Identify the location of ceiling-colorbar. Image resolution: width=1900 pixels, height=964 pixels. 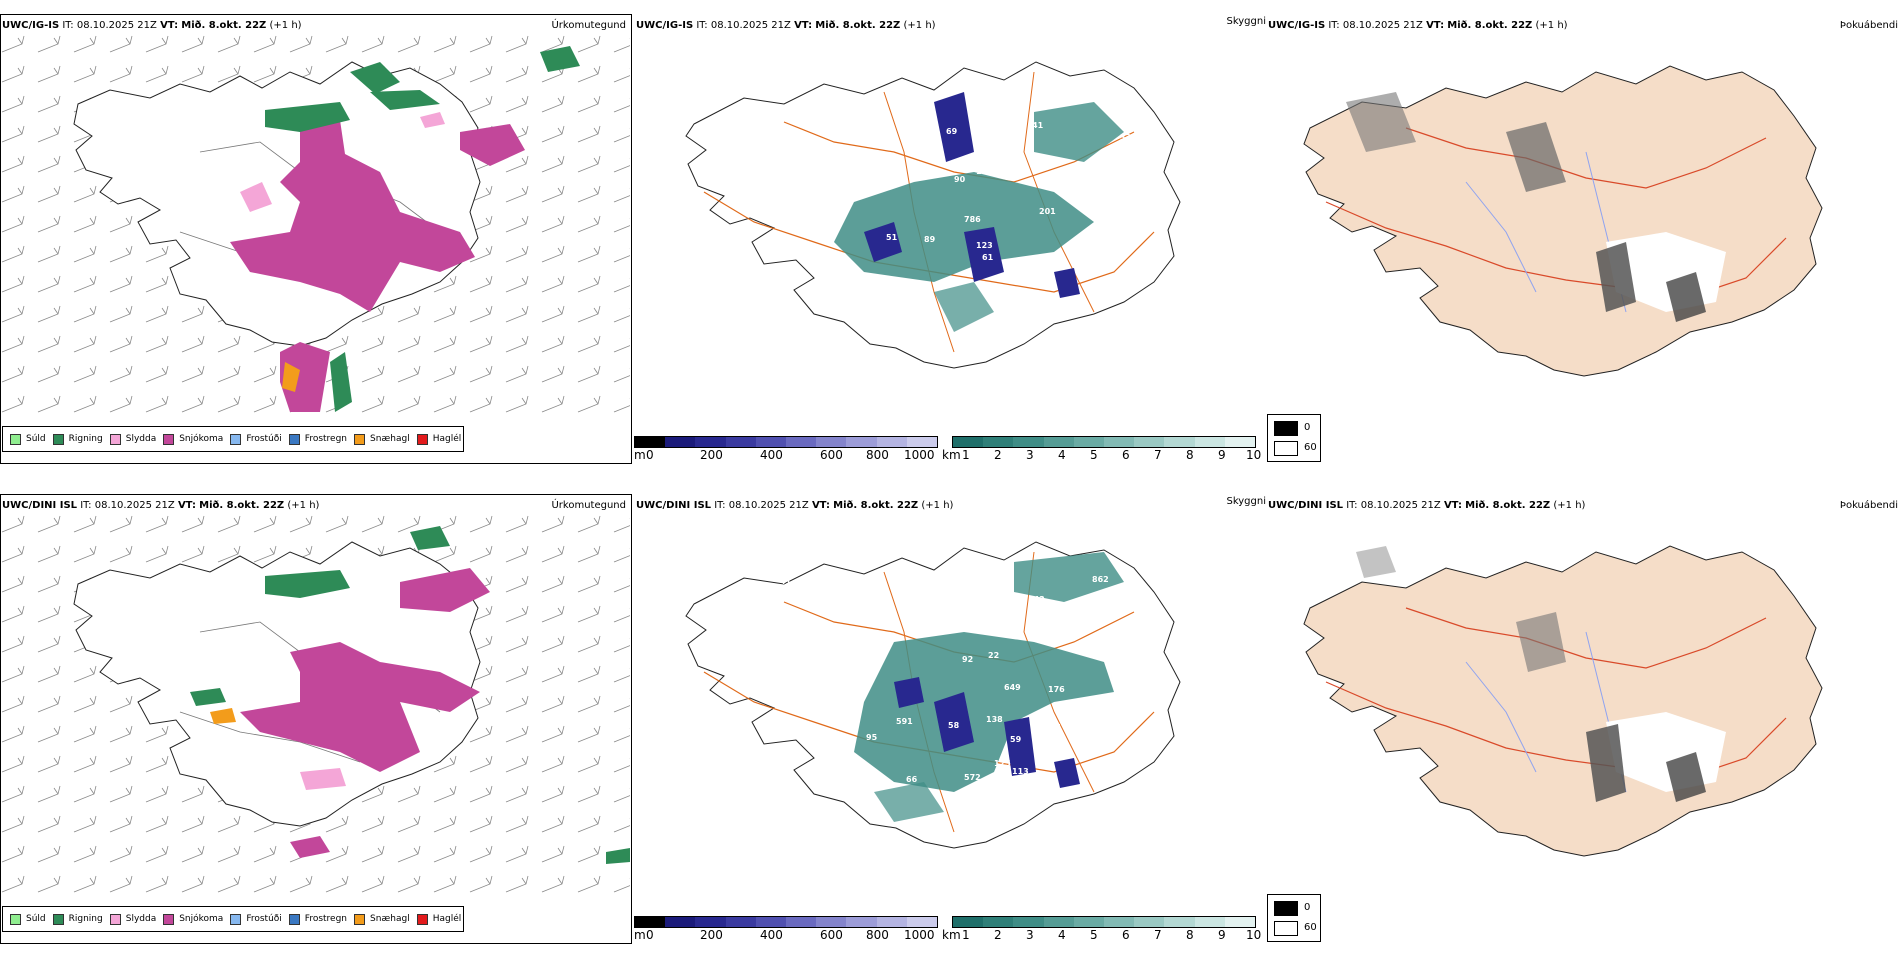
(786, 922).